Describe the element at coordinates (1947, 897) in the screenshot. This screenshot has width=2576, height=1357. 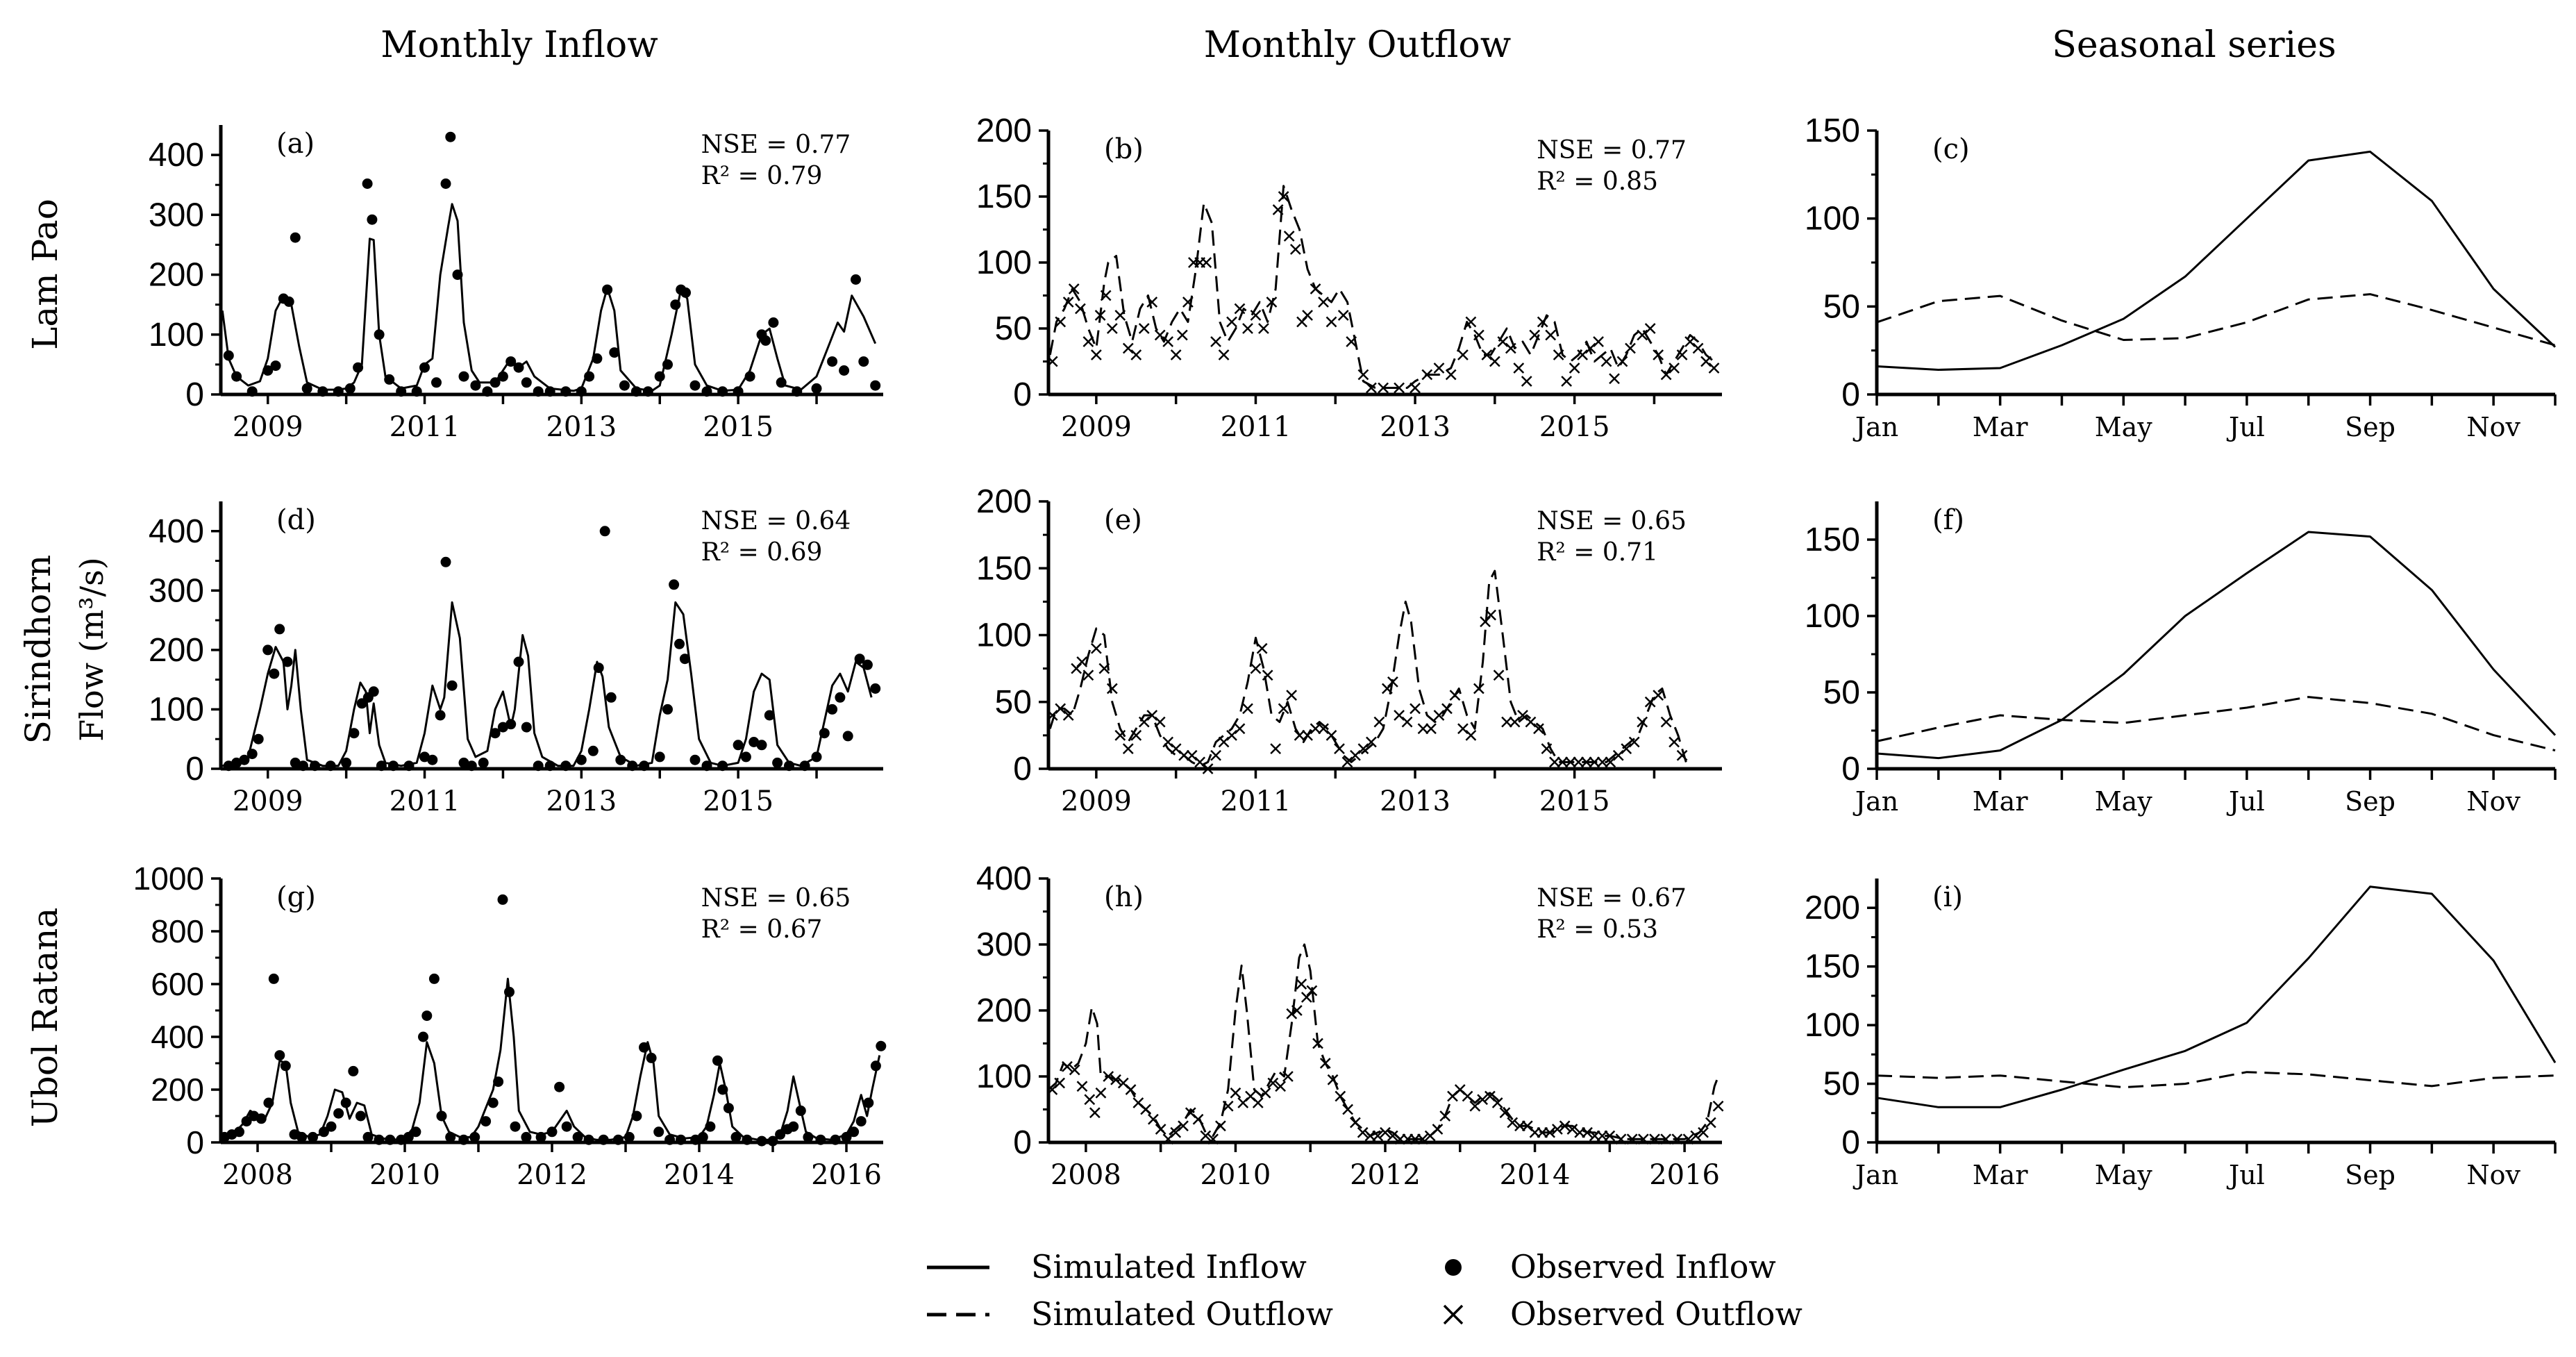
I see `panel-label: (i)` at that location.